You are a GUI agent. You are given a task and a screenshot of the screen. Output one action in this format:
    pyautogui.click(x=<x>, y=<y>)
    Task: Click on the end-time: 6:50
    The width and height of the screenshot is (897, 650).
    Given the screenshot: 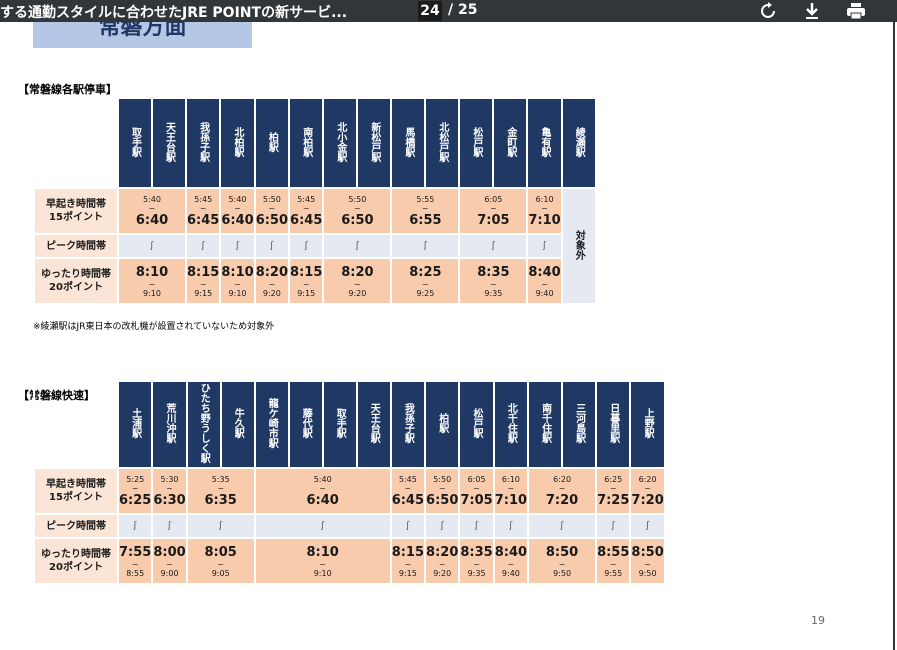 What is the action you would take?
    pyautogui.click(x=442, y=500)
    